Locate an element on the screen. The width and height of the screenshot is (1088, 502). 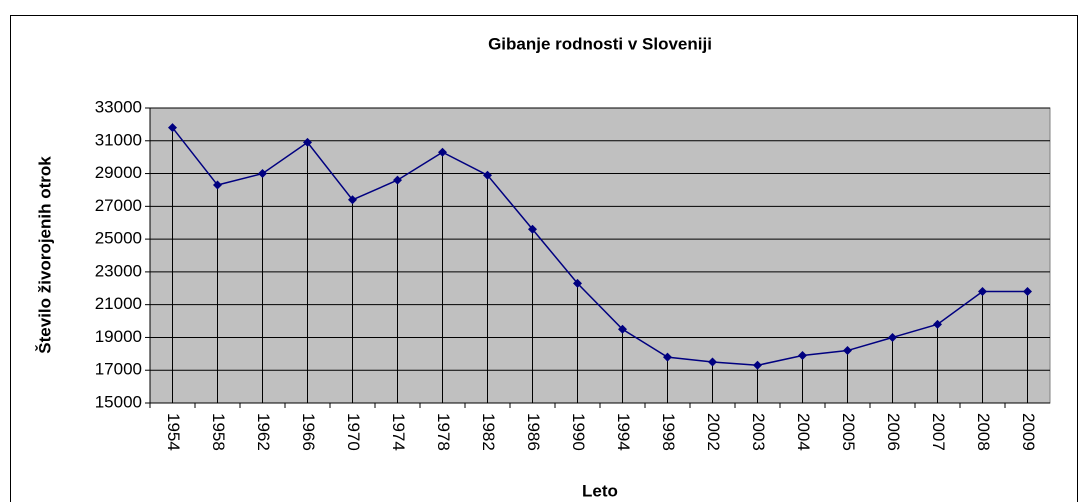
x-tick-label: 2006 is located at coordinates (893, 432).